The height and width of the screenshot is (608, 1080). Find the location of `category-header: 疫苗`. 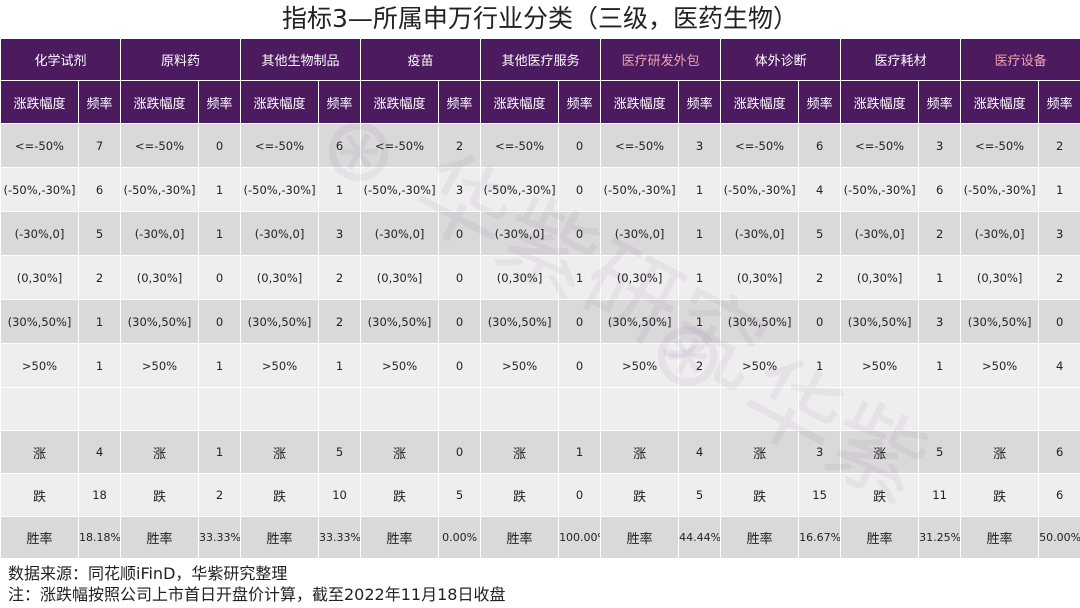

category-header: 疫苗 is located at coordinates (421, 59).